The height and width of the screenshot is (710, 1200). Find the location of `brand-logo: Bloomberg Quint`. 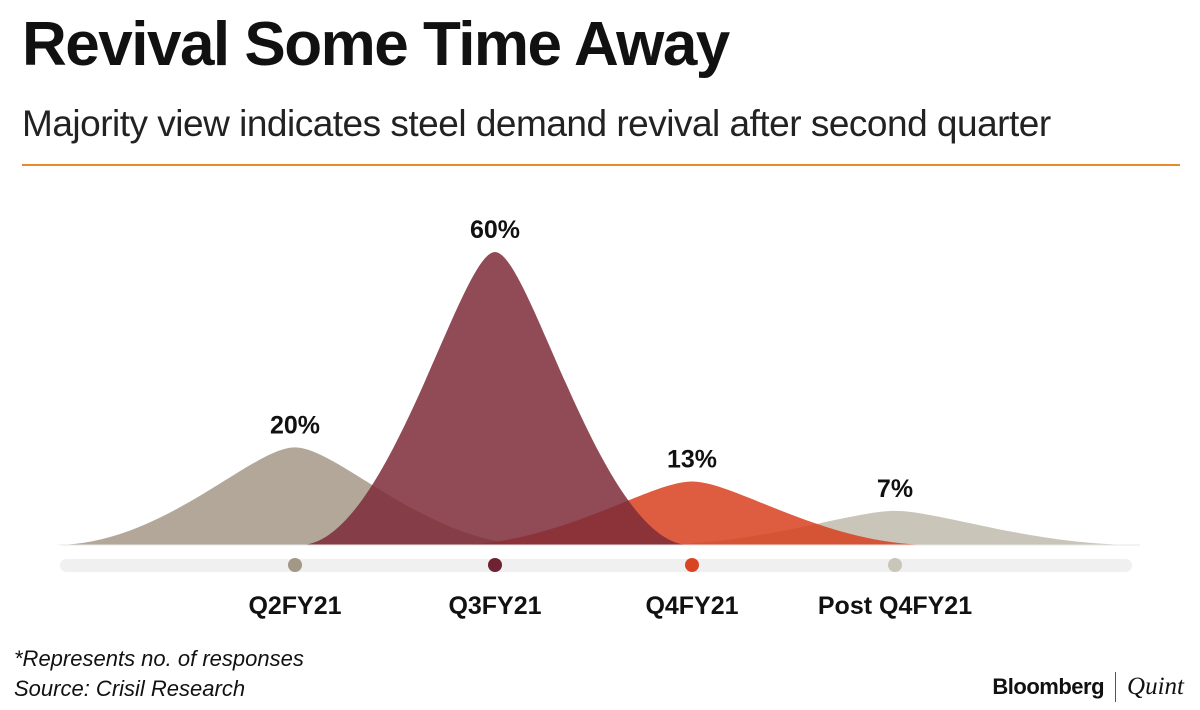

brand-logo: Bloomberg Quint is located at coordinates (1088, 687).